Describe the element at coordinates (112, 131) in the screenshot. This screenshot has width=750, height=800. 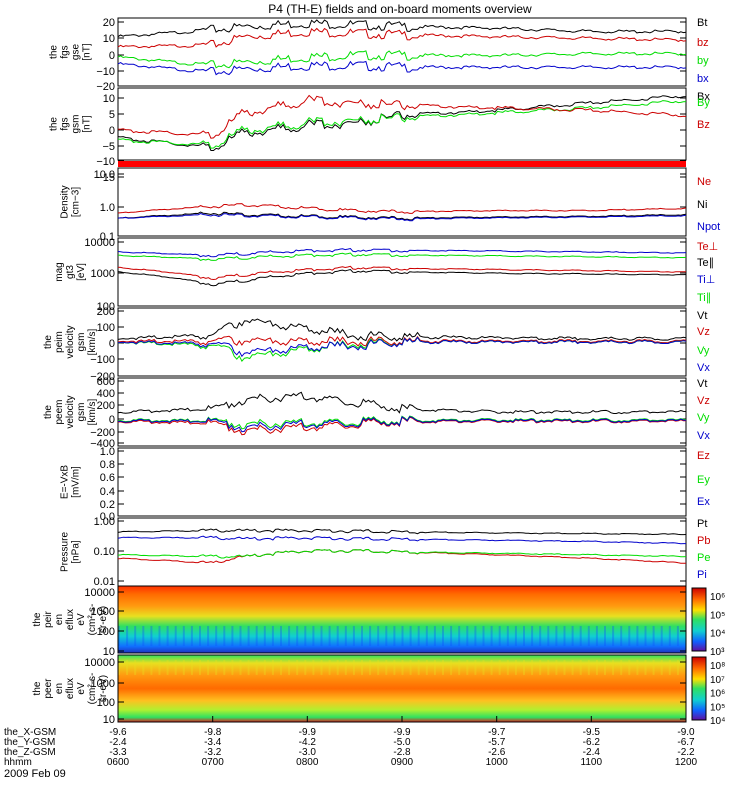
I see `y-tick-label: 0` at that location.